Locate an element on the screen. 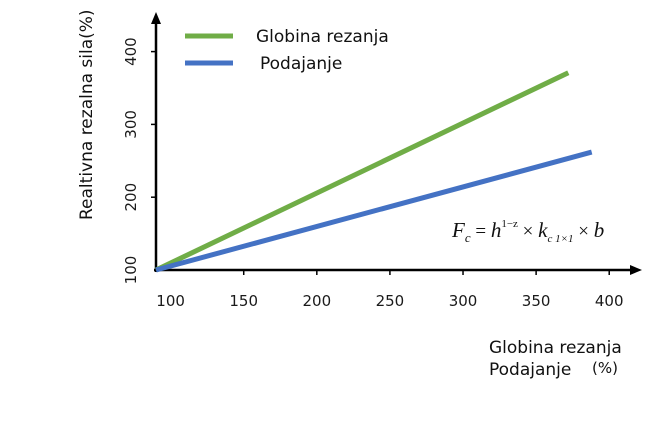 Image resolution: width=663 pixels, height=426 pixels. x-tick-label: 400 is located at coordinates (609, 301).